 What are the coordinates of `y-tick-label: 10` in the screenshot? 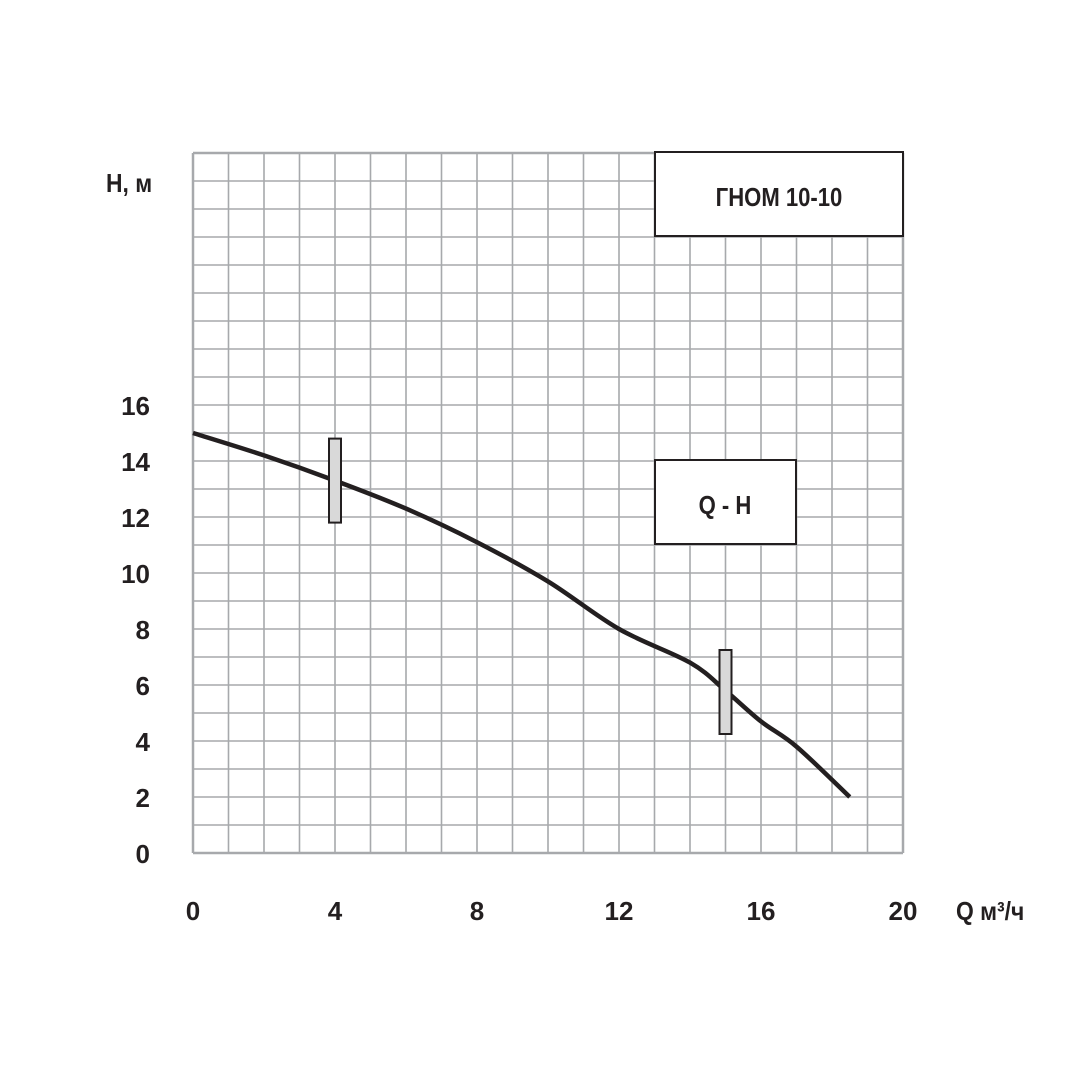 It's located at (135, 574).